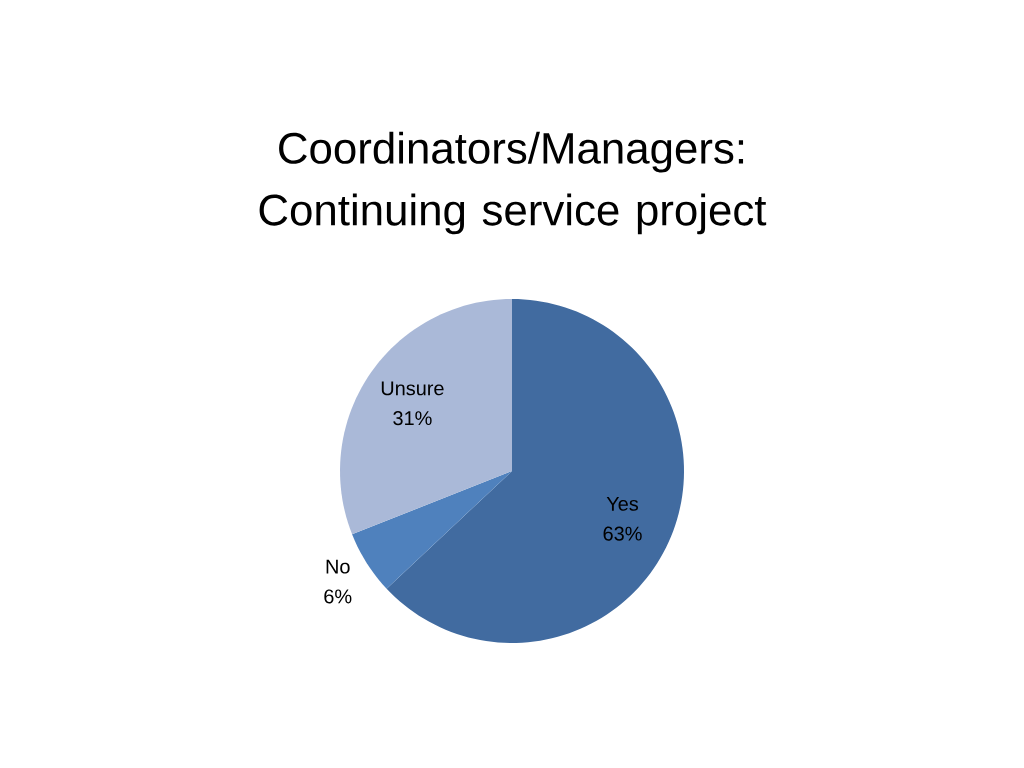 The image size is (1024, 768). What do you see at coordinates (338, 596) in the screenshot?
I see `data-label: 6%` at bounding box center [338, 596].